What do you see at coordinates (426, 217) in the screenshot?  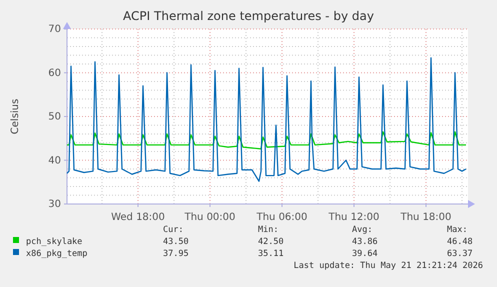 I see `x-tick-label: Thu 18:00` at bounding box center [426, 217].